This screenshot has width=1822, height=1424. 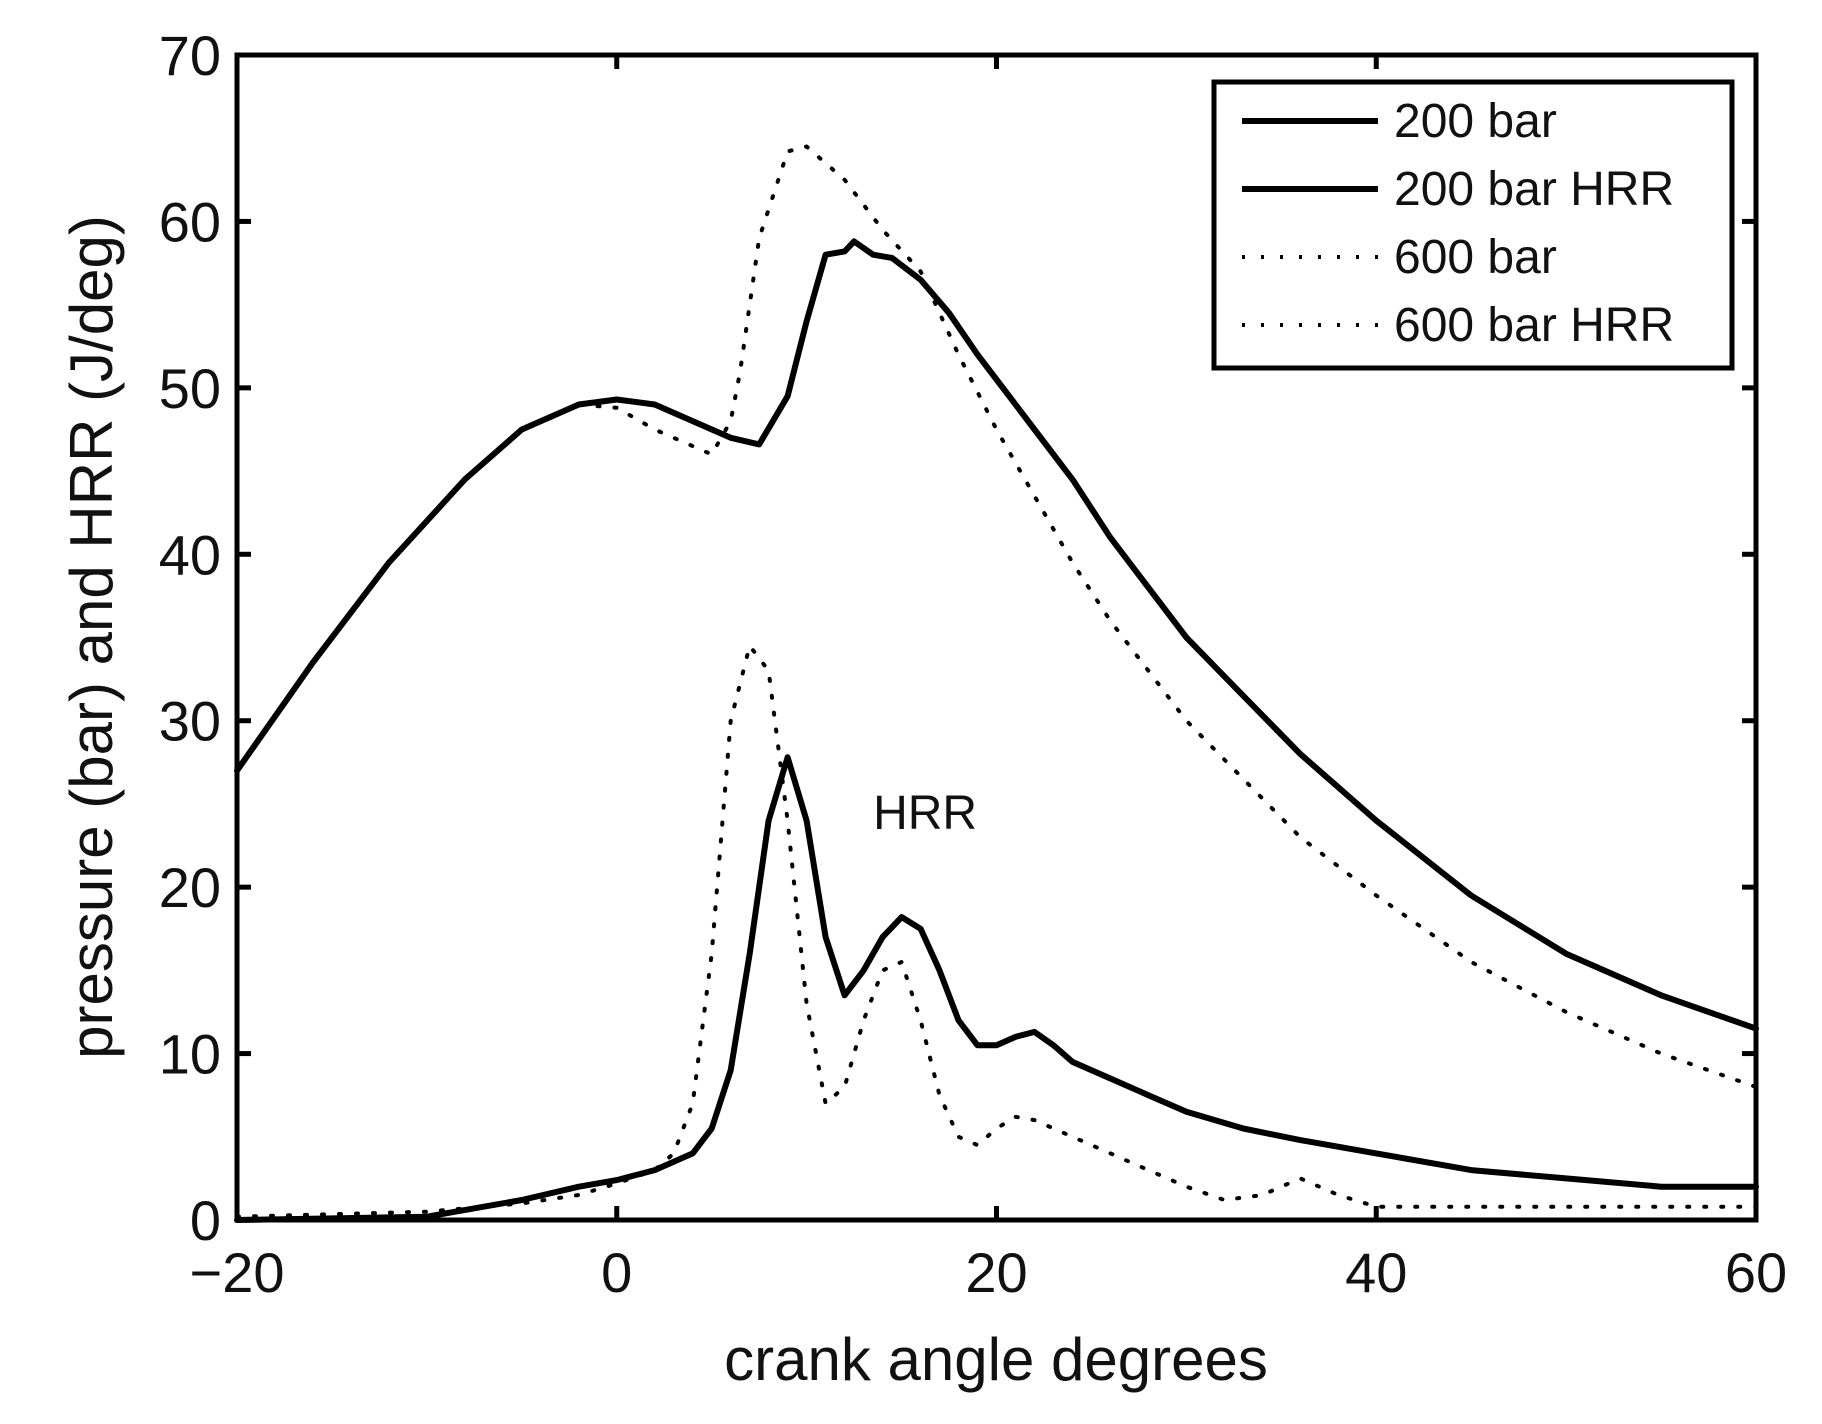 I want to click on y-tick-label: 40, so click(x=190, y=554).